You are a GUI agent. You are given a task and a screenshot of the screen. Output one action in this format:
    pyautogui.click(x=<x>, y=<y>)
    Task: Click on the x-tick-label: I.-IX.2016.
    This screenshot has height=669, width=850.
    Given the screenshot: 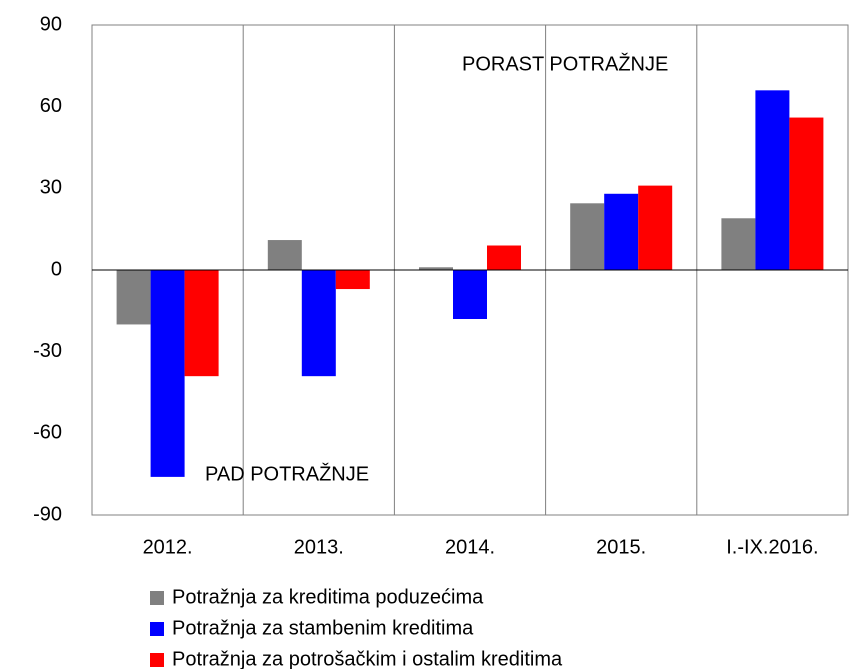 What is the action you would take?
    pyautogui.click(x=772, y=547)
    